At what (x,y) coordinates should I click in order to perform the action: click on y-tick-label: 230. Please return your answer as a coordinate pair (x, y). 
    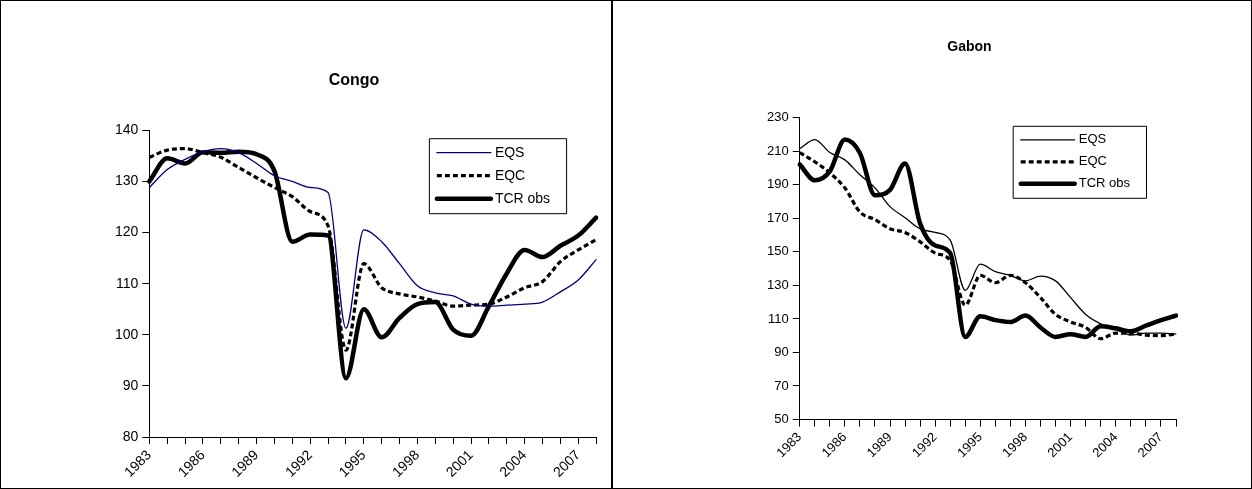
    Looking at the image, I should click on (777, 117).